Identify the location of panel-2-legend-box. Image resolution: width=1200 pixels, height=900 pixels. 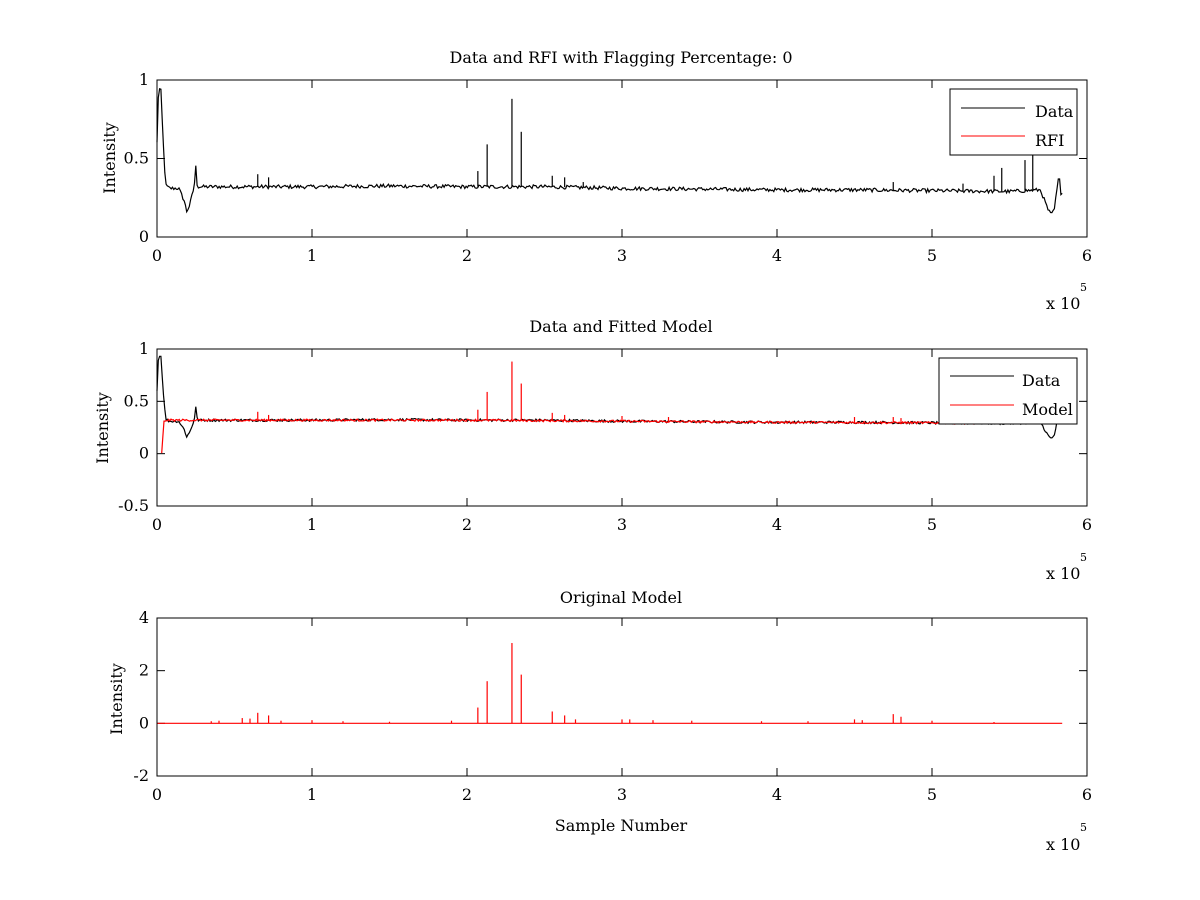
(1008, 391).